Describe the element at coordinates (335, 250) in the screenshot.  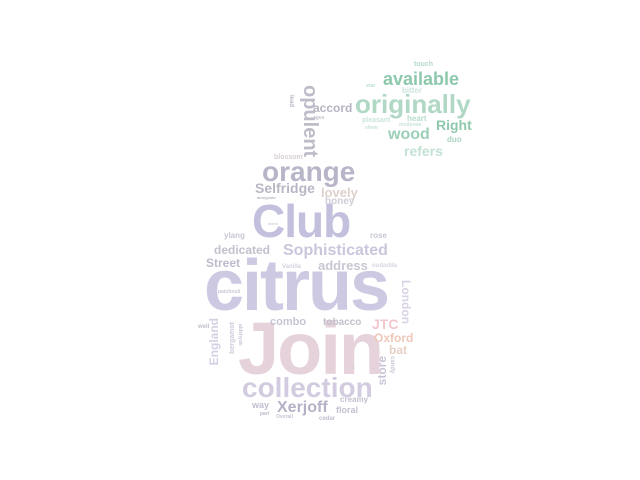
I see `word-sophisticated: Sophisticated` at that location.